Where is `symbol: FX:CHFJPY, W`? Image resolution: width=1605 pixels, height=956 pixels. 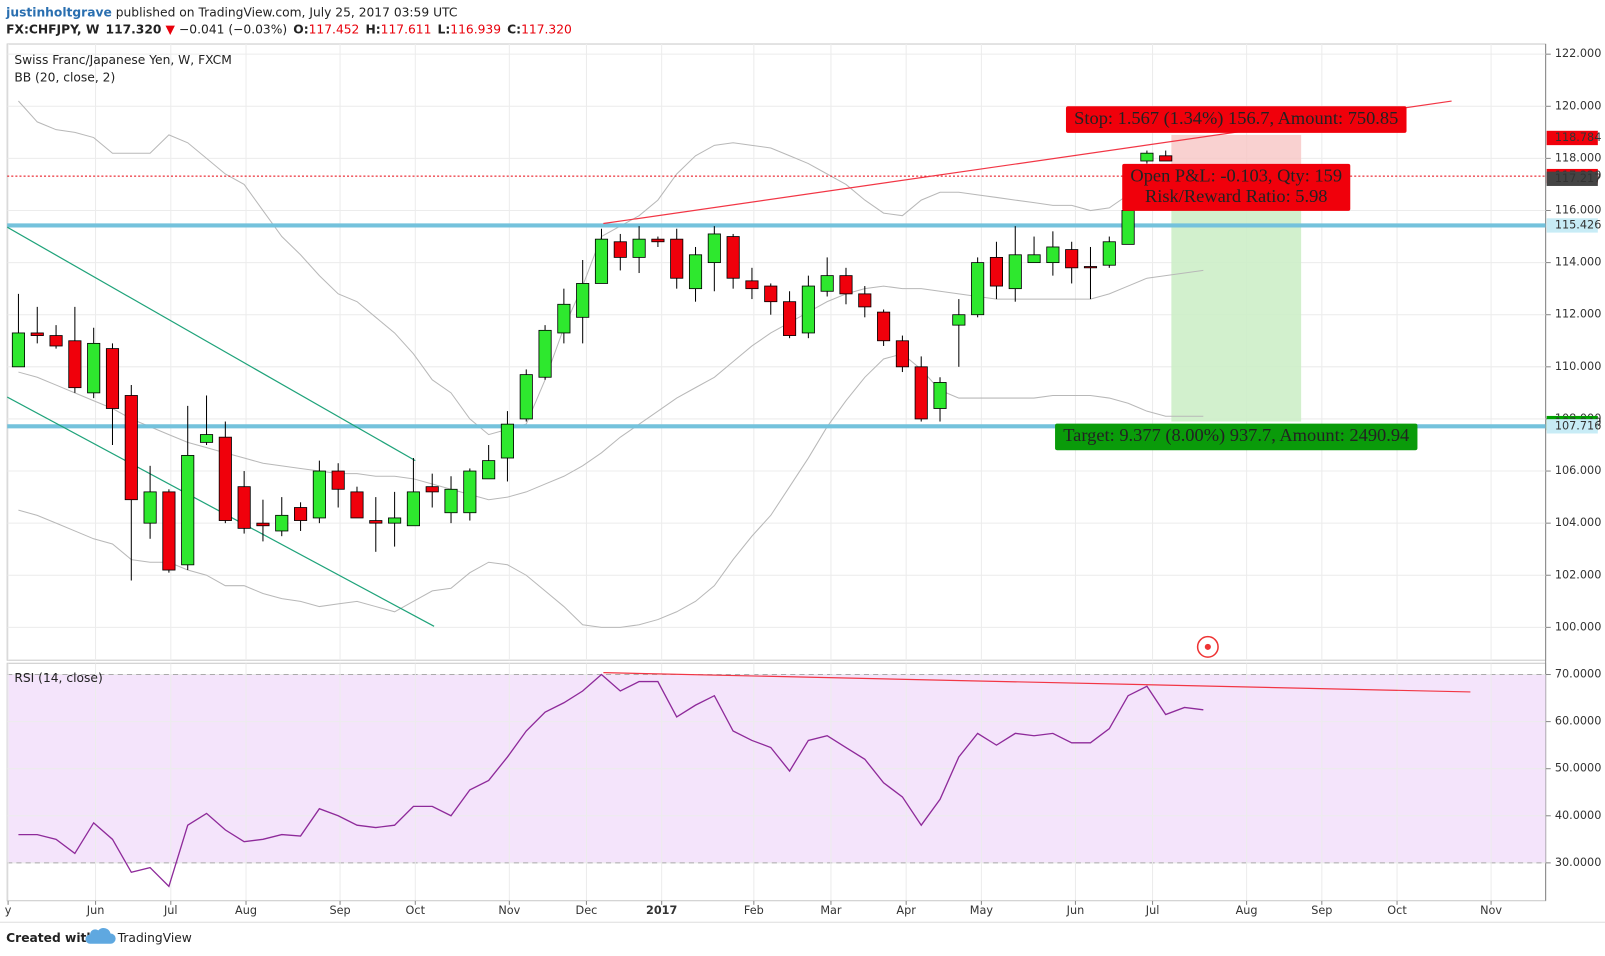
symbol: FX:CHFJPY, W is located at coordinates (53, 29).